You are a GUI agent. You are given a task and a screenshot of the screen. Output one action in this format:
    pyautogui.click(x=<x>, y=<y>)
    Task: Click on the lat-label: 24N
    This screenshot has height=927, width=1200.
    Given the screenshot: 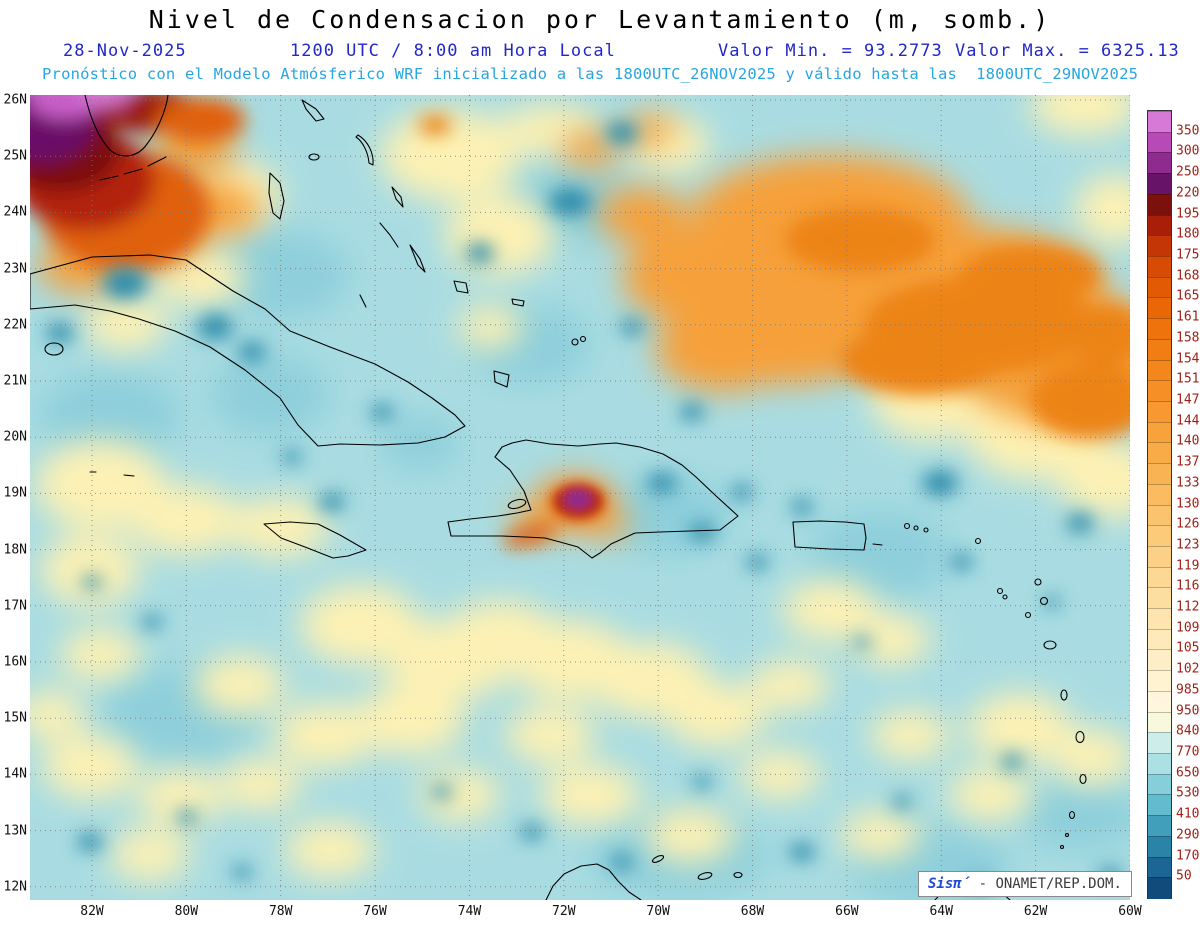 What is the action you would take?
    pyautogui.click(x=15, y=212)
    